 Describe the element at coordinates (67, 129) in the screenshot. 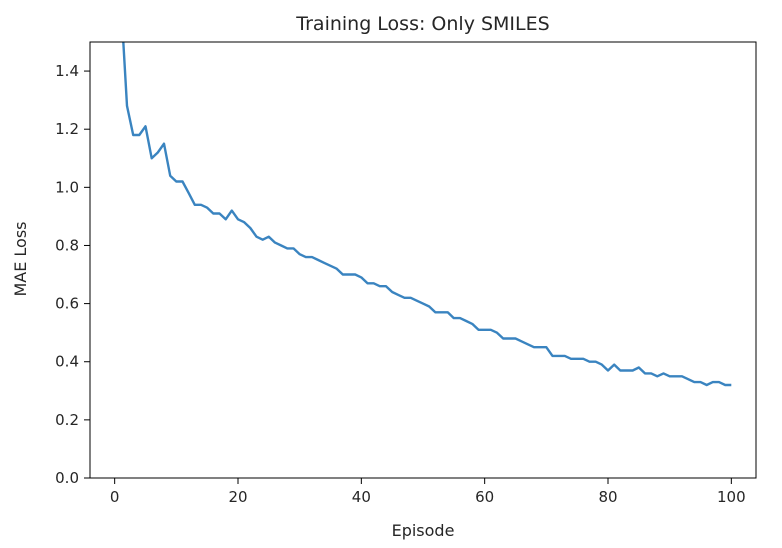

I see `y-tick-label: 1.2` at that location.